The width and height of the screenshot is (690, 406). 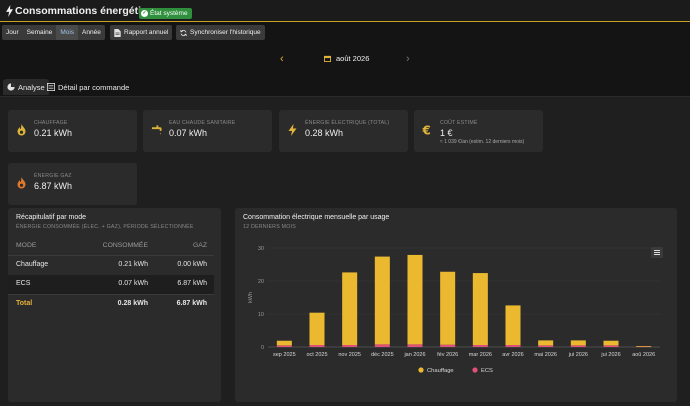 I want to click on tap-icon, so click(x=156, y=130).